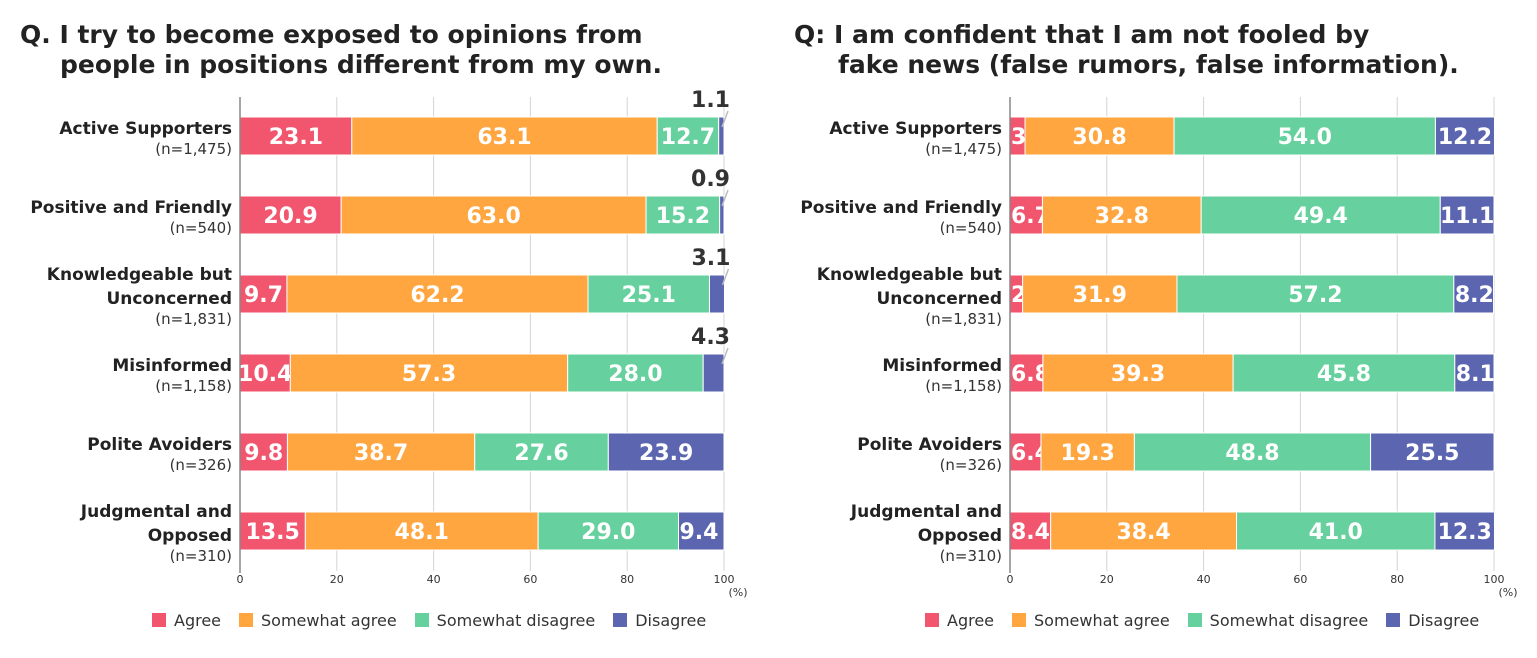  I want to click on data-label: 31.9, so click(1100, 295).